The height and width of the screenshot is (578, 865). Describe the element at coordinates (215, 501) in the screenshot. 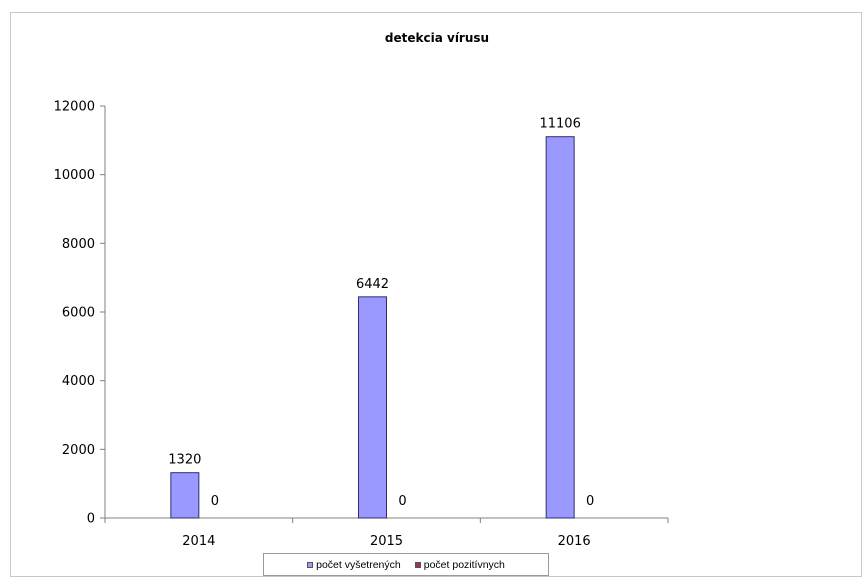

I see `data-label-2014-series-2: 0` at that location.